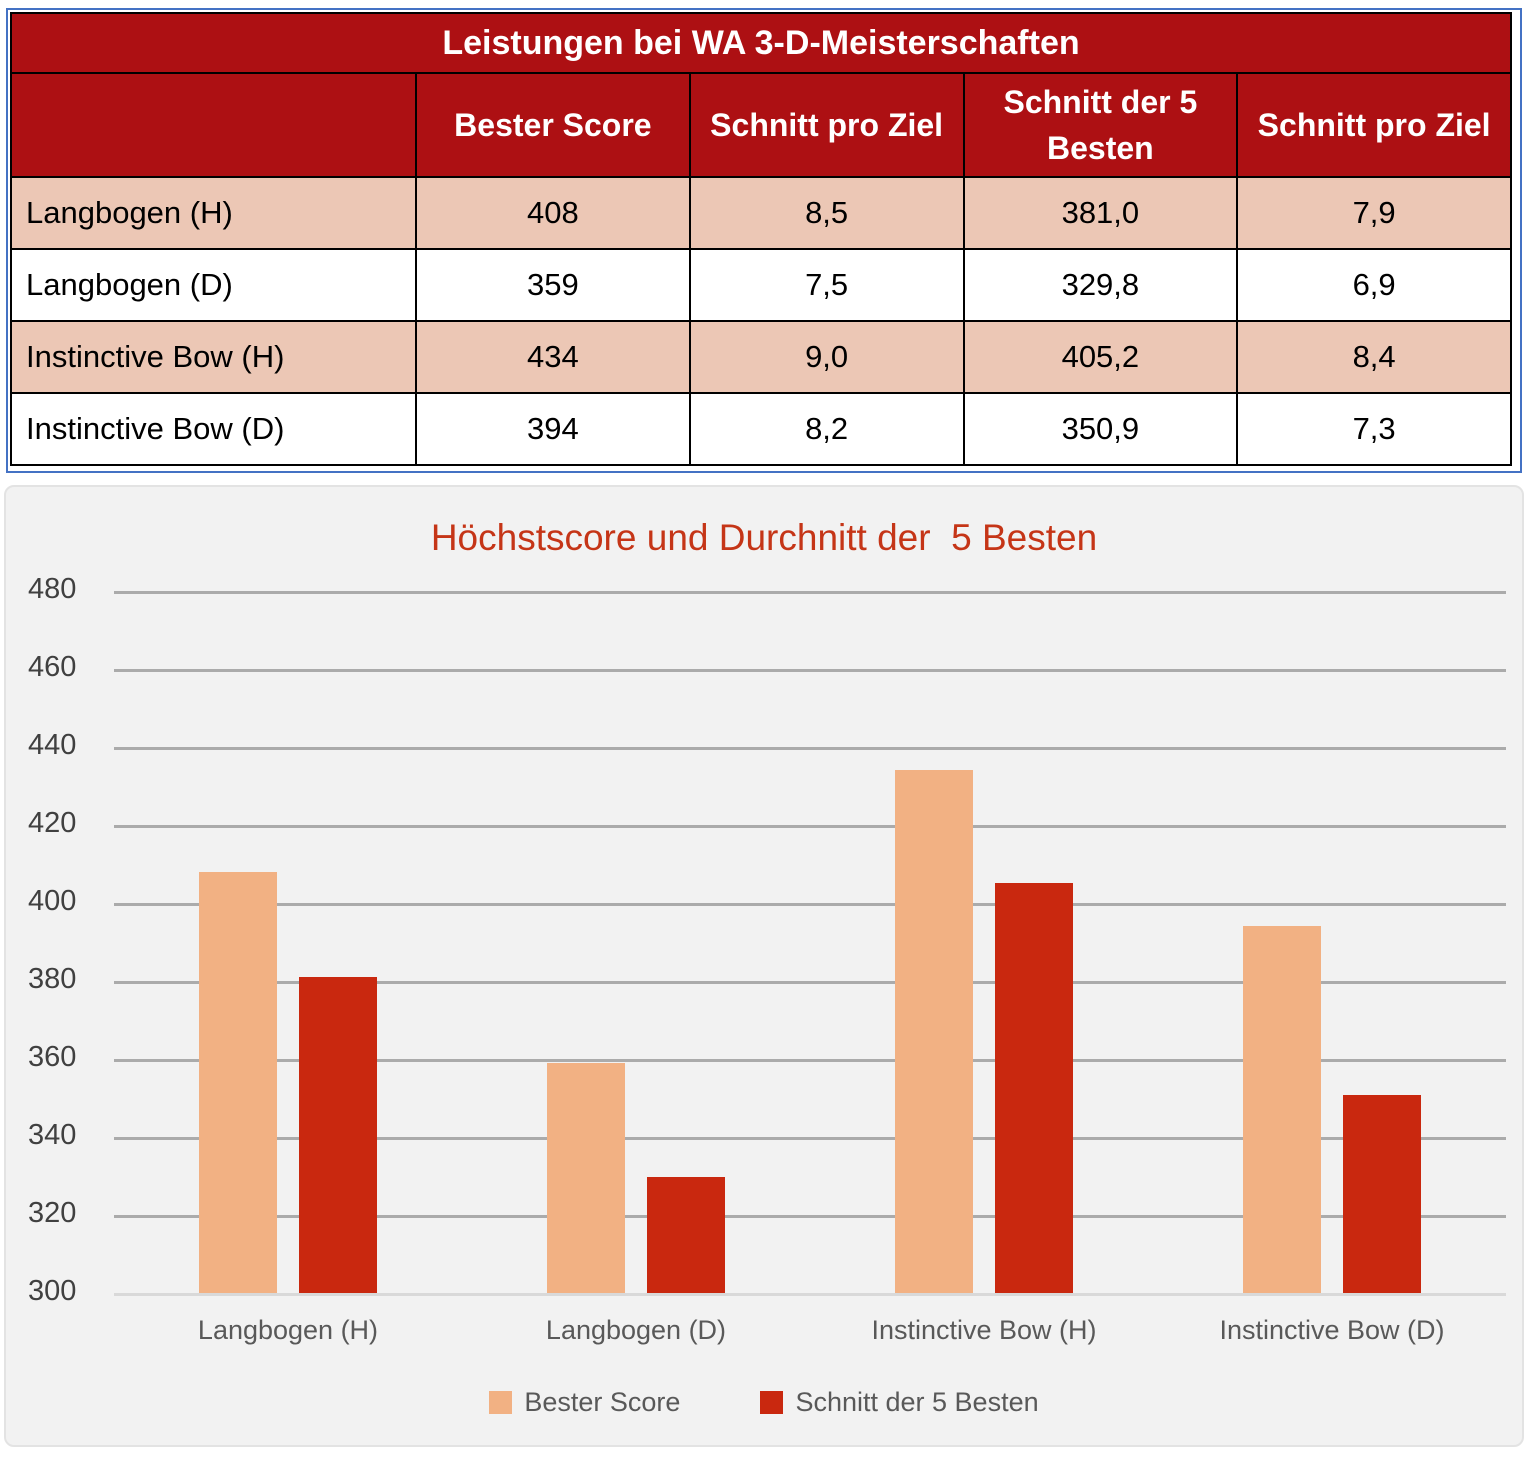  I want to click on chart-title: Höchstscore und Durchnitt der 5 Besten, so click(764, 537).